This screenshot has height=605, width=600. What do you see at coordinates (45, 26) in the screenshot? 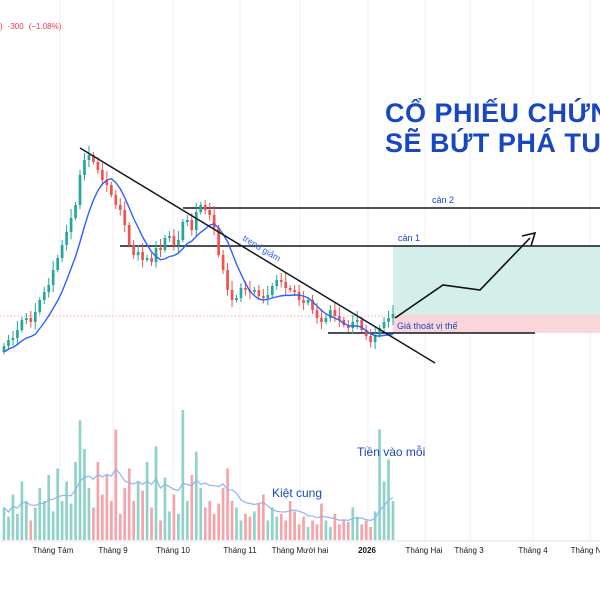
I see `change-pct: (−1.08%)` at bounding box center [45, 26].